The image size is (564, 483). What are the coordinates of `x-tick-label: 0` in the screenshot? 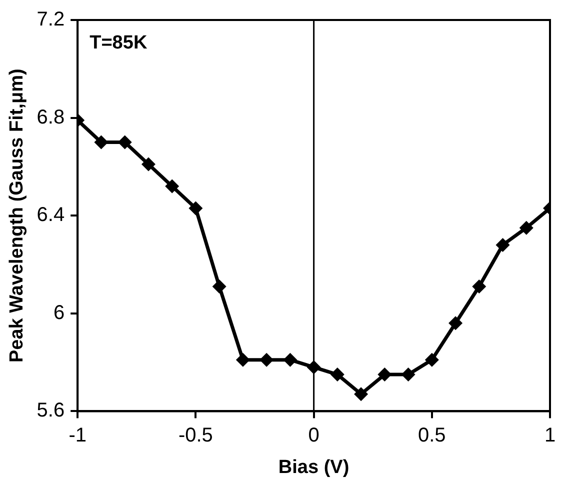 It's located at (314, 435).